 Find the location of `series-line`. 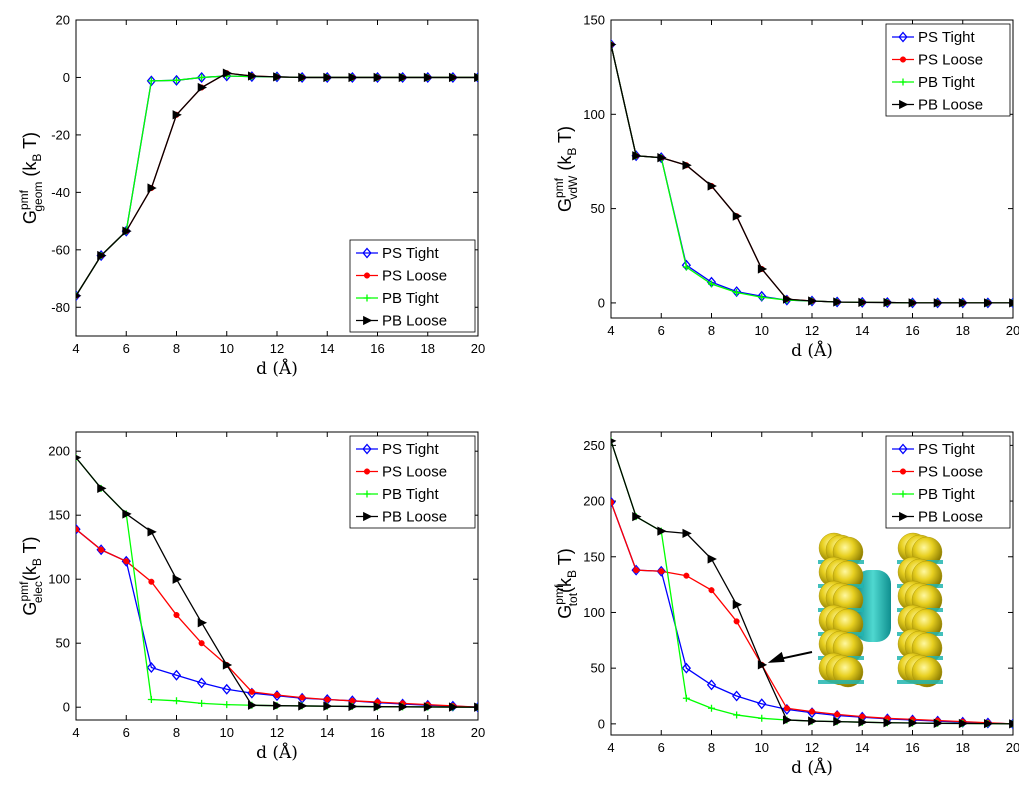

series-line is located at coordinates (812, 613).